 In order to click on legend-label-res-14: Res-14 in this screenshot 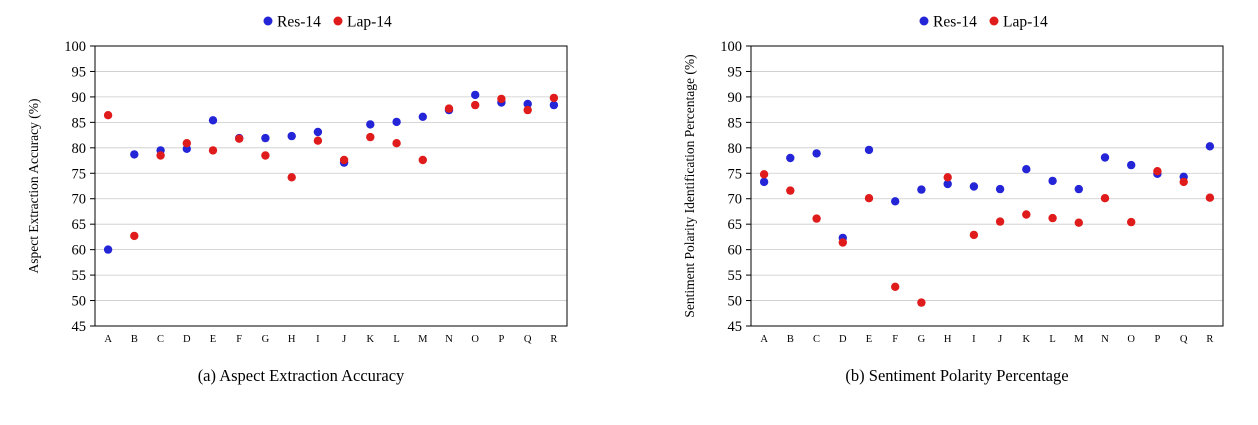, I will do `click(299, 22)`.